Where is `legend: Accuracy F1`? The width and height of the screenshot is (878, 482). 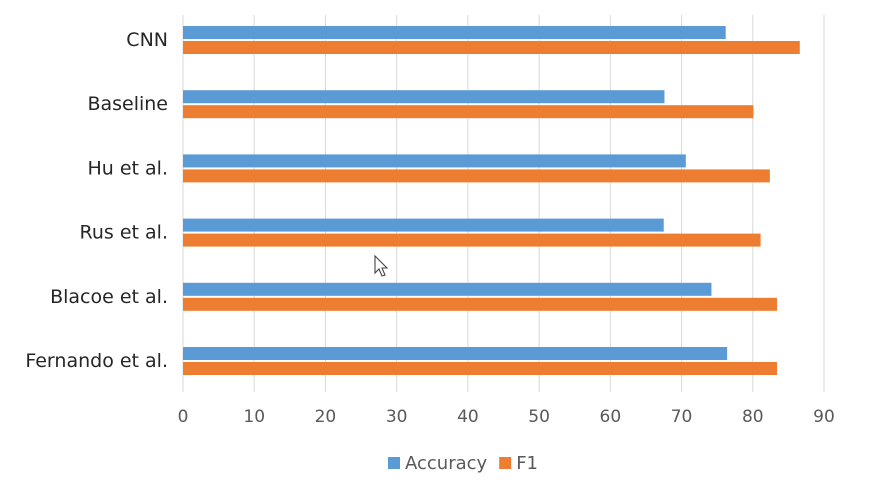
legend: Accuracy F1 is located at coordinates (463, 463).